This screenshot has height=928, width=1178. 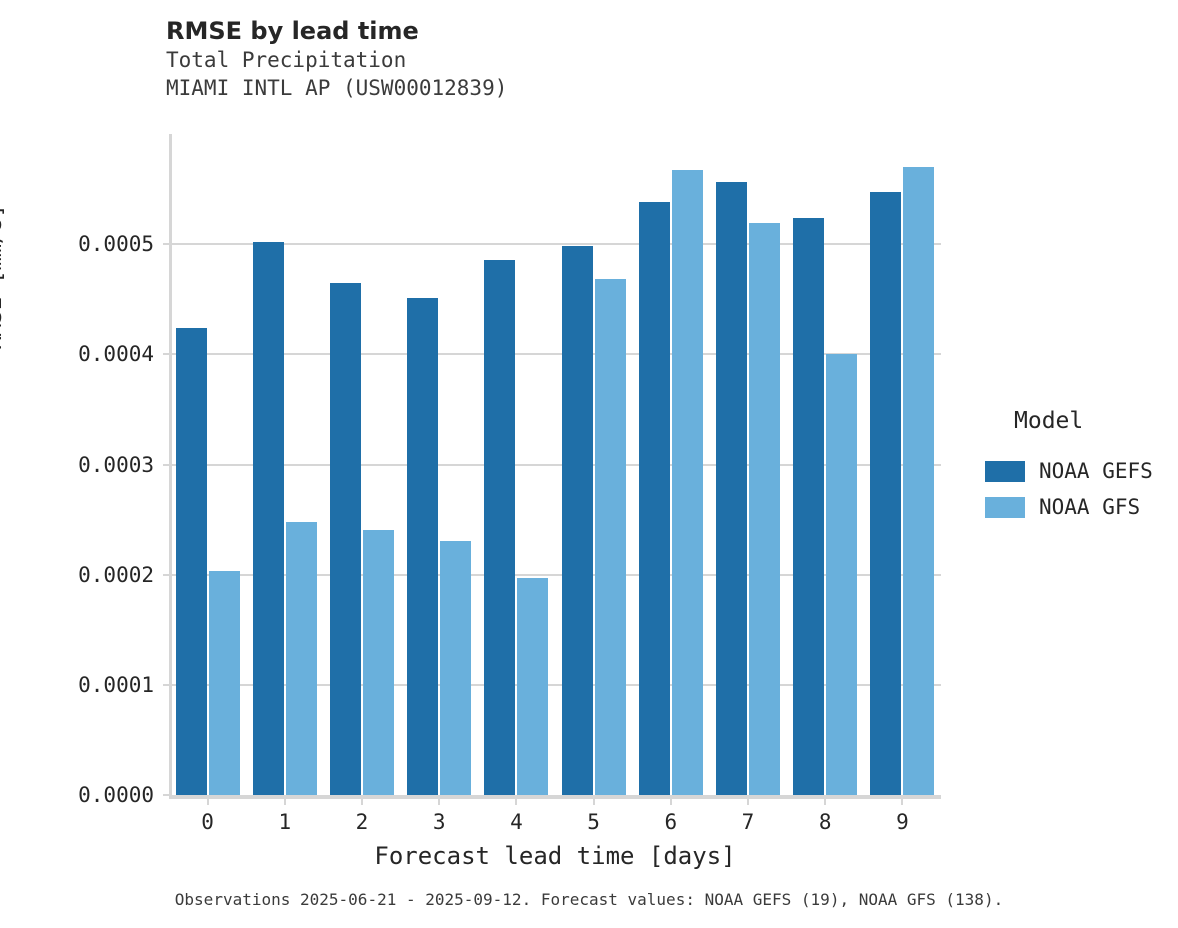 What do you see at coordinates (555, 856) in the screenshot?
I see `x-axis-label: Forecast lead time [days]` at bounding box center [555, 856].